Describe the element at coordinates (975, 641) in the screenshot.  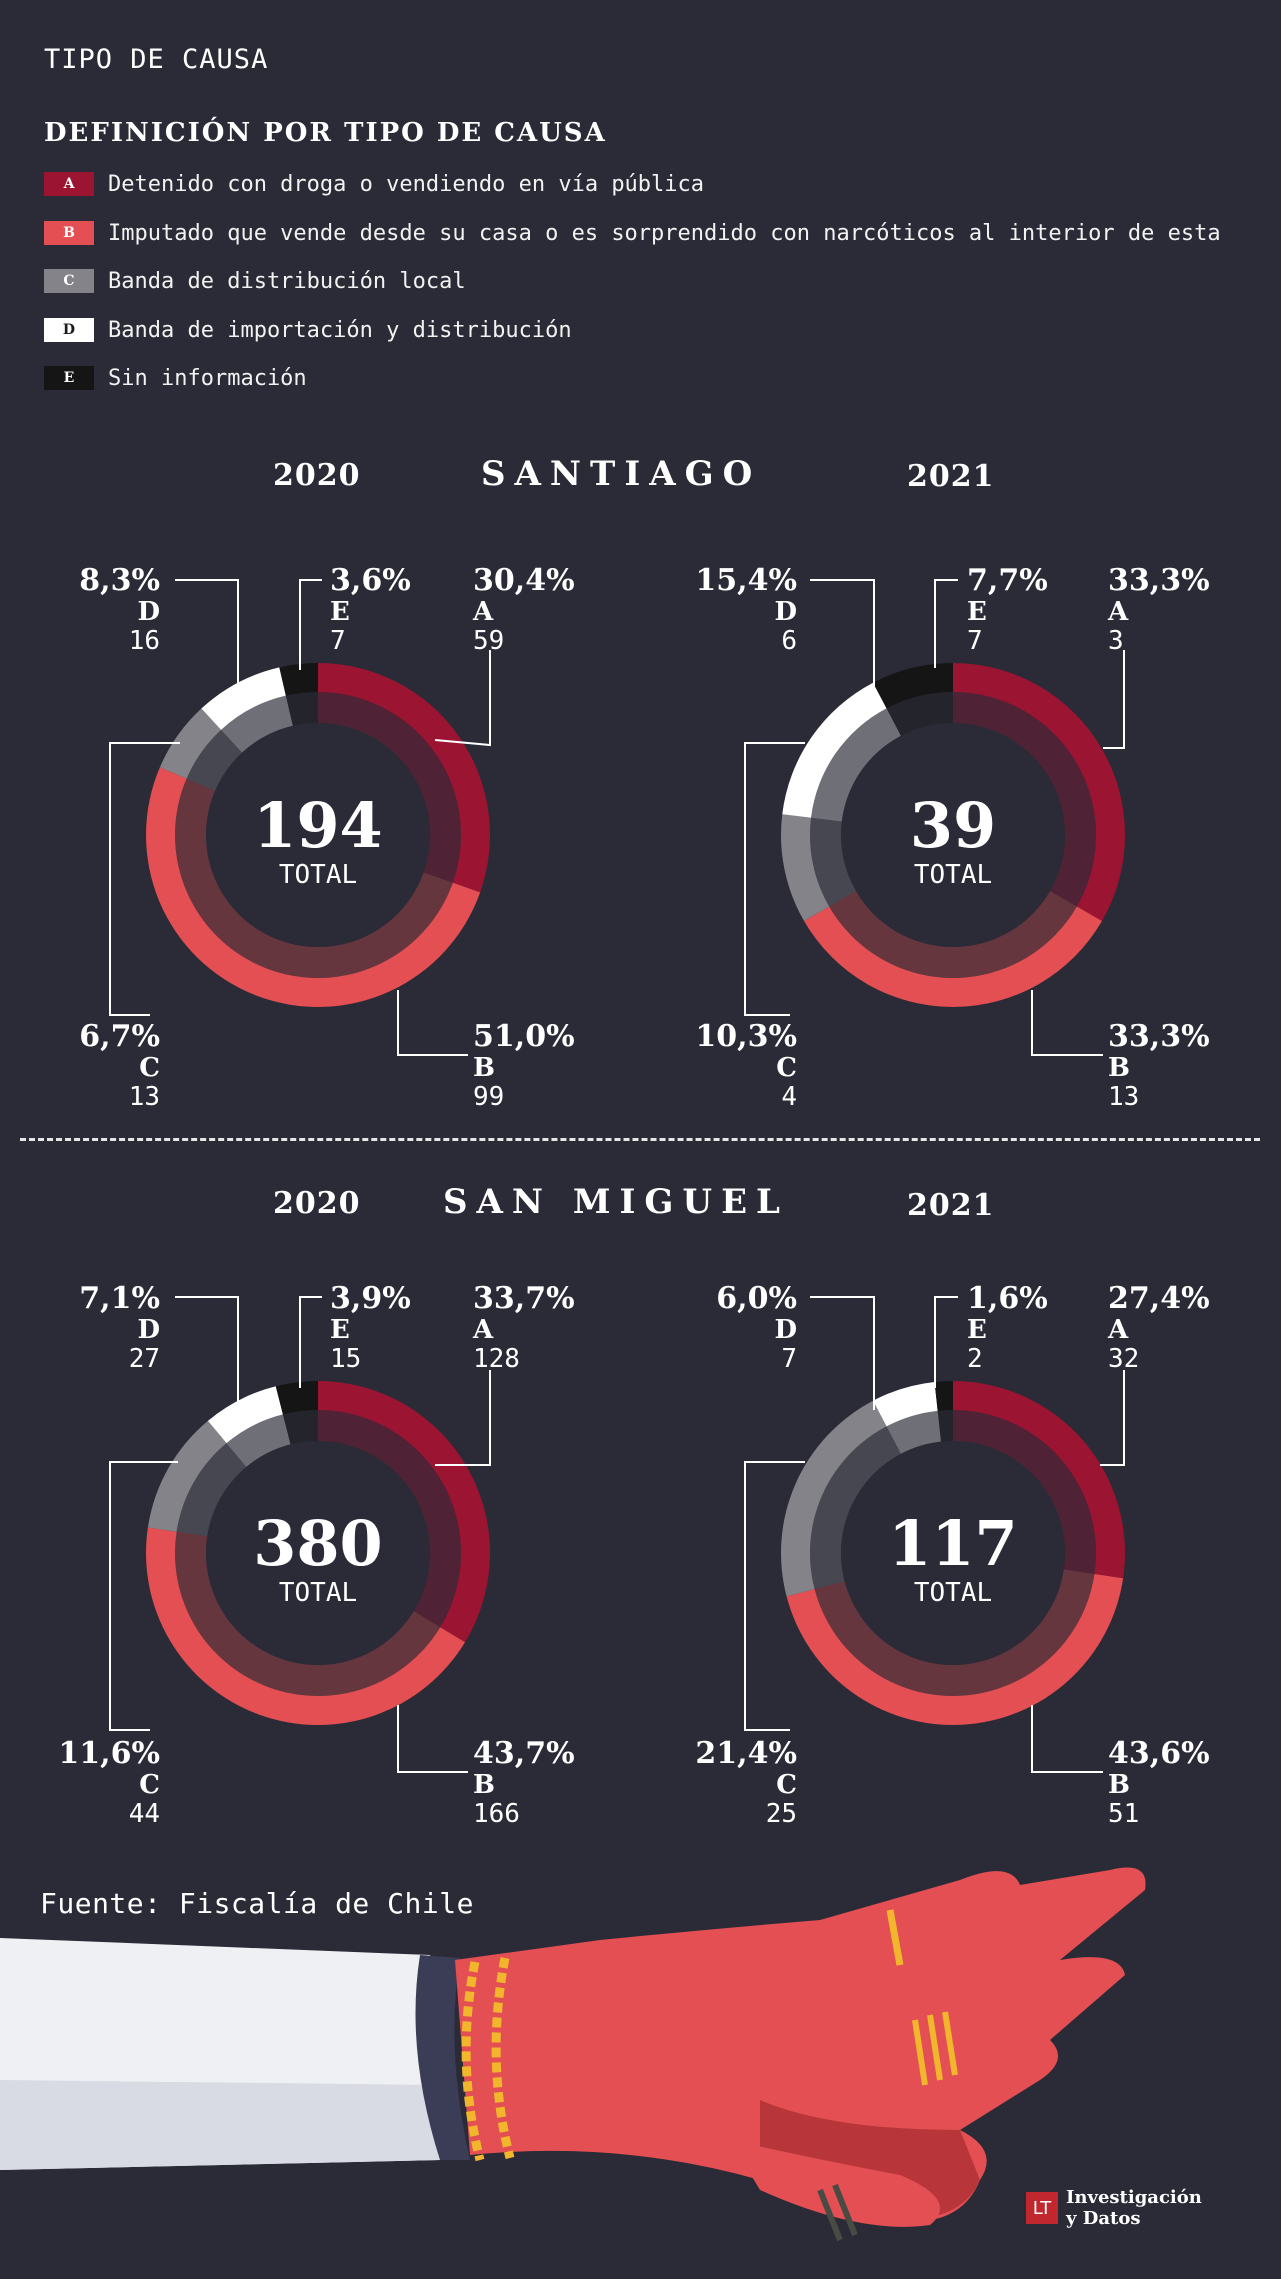
I see `data-label-count-e: 7` at that location.